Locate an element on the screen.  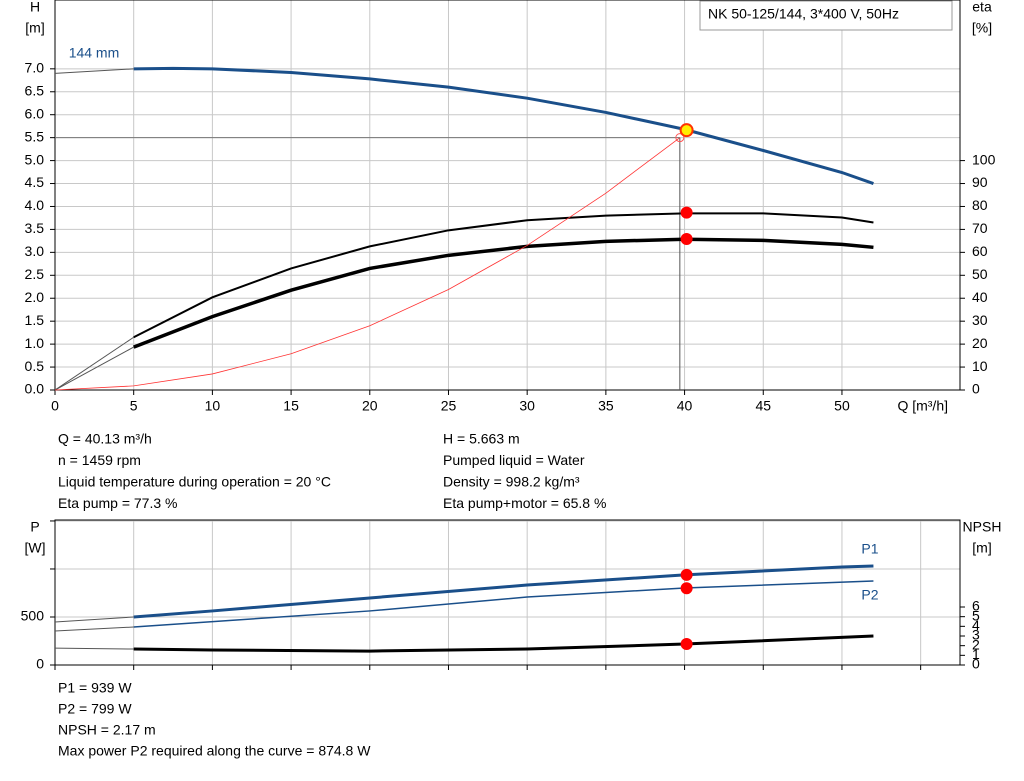
y-tick-label: 0 is located at coordinates (40, 664).